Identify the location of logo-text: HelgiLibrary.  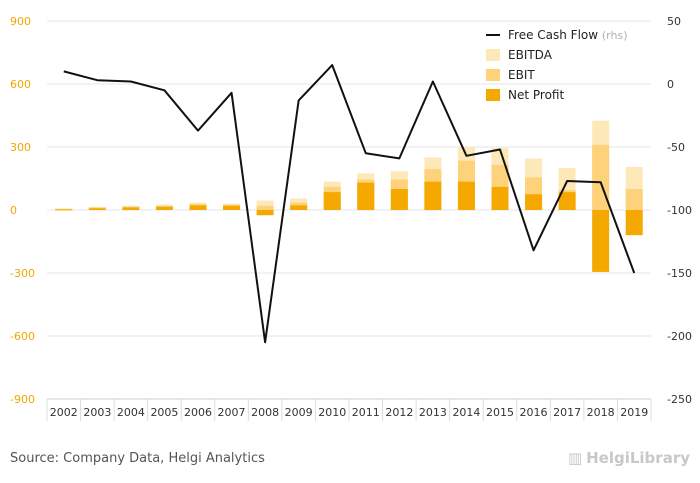
(638, 458).